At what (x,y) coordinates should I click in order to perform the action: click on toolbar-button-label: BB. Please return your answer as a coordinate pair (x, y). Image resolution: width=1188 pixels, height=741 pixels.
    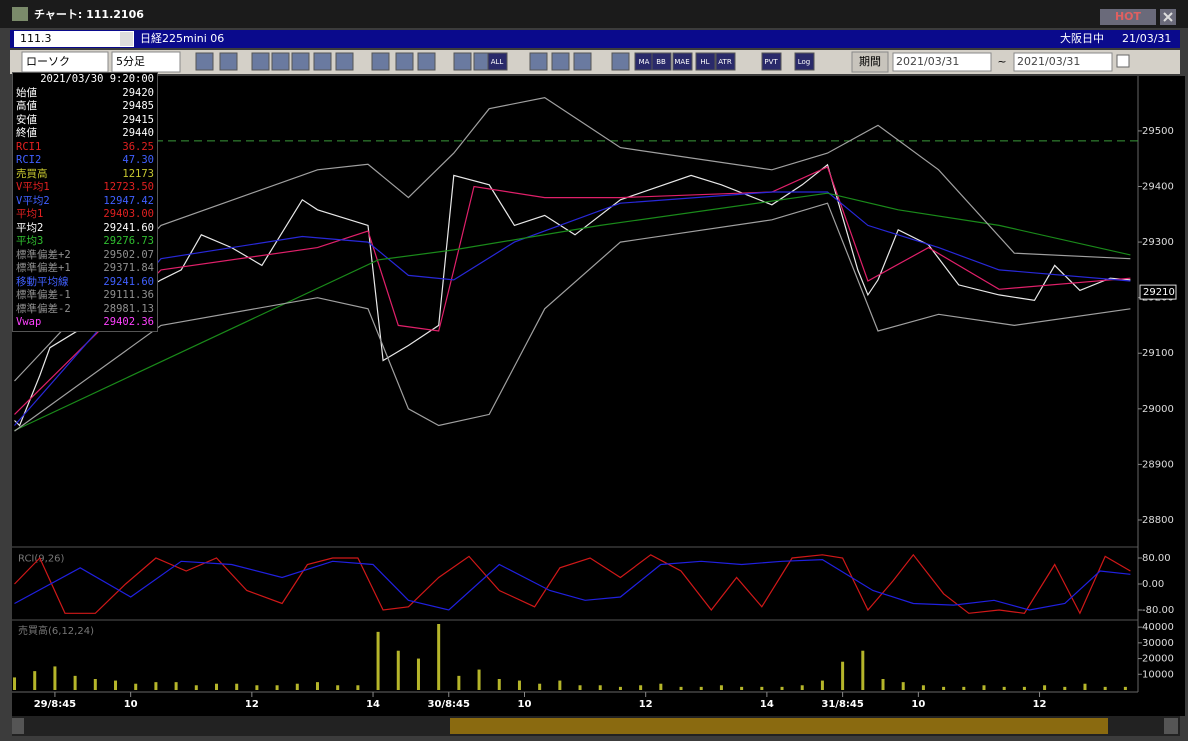
    Looking at the image, I should click on (661, 62).